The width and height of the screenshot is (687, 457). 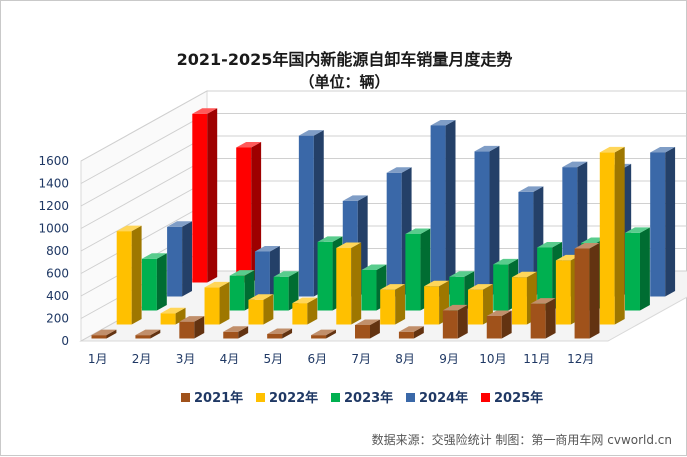 What do you see at coordinates (405, 359) in the screenshot?
I see `x-tick-label: 8月` at bounding box center [405, 359].